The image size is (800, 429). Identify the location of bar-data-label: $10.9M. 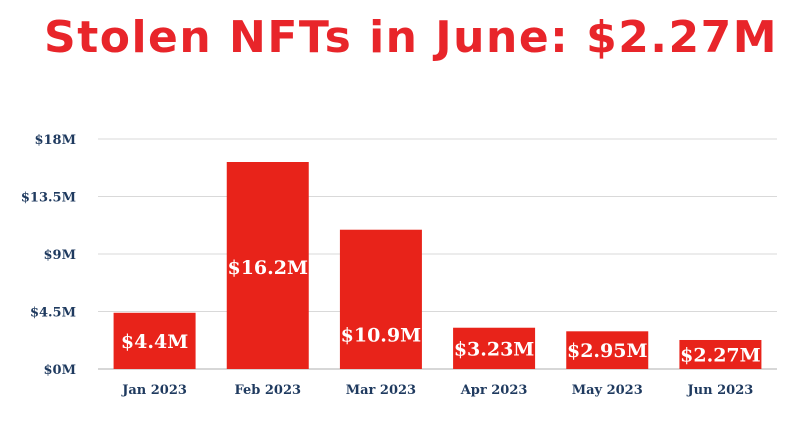
(381, 336).